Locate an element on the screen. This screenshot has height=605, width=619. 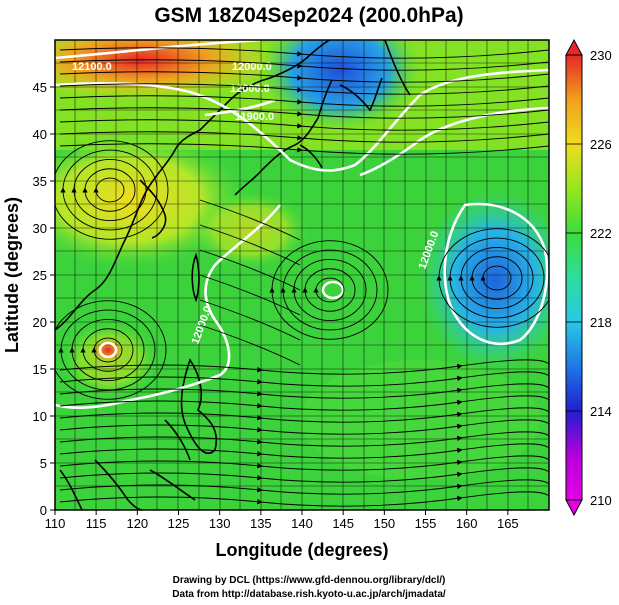
y-axis-label: Latitude (degrees) is located at coordinates (12, 275).